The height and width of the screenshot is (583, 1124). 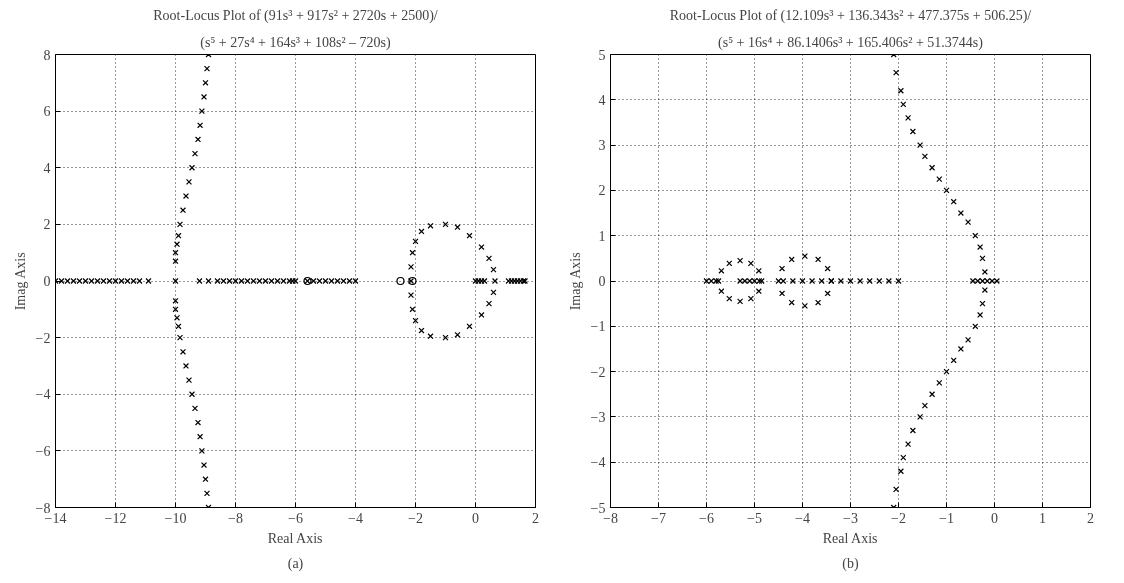 What do you see at coordinates (235, 518) in the screenshot?
I see `x-tick-label: −8` at bounding box center [235, 518].